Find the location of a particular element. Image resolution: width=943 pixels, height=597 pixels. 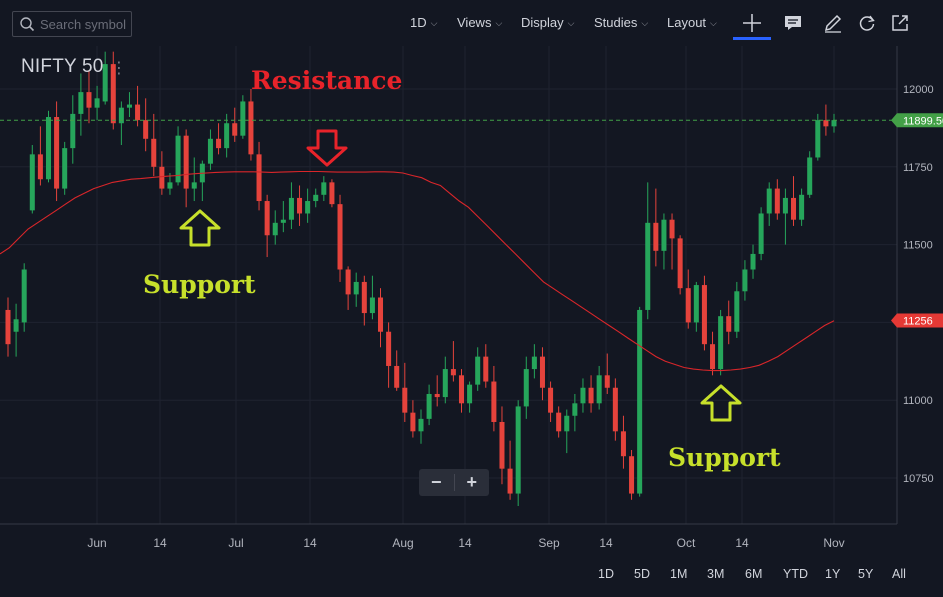

top-toolbar: 1D⌵ Views⌵ Display⌵ Studies⌵ Layout⌵ is located at coordinates (471, 23).